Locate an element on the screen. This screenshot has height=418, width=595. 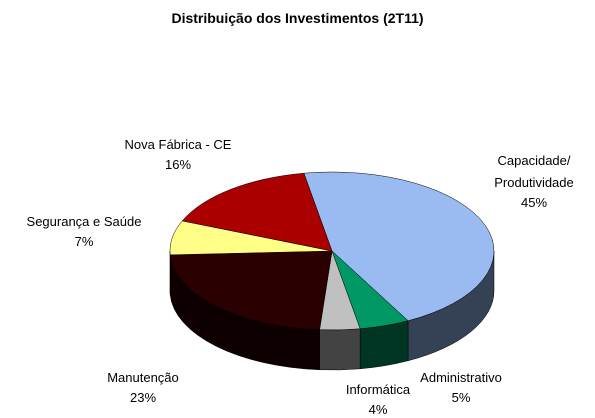
slice-value-label: 16% is located at coordinates (178, 164).